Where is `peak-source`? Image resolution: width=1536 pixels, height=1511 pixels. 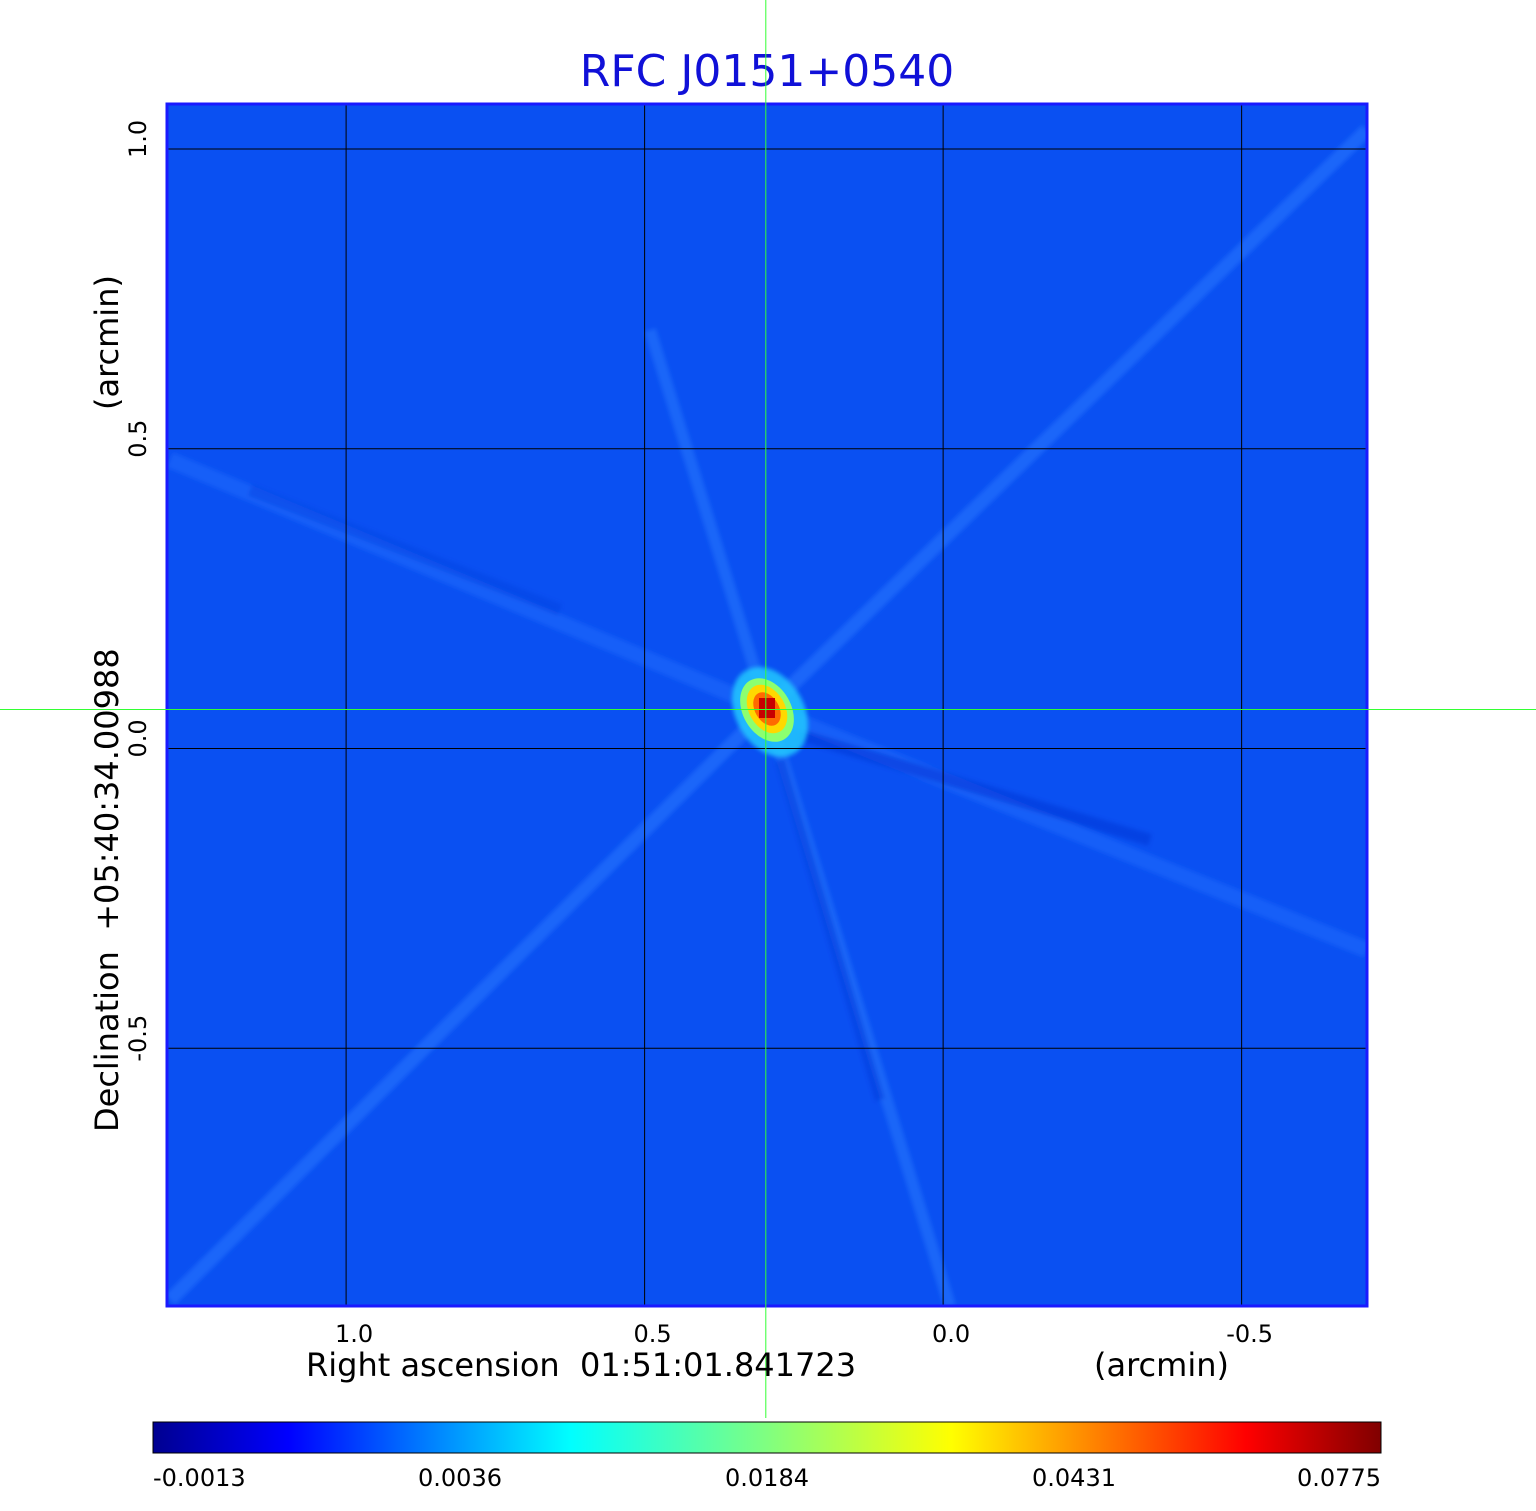
peak-source is located at coordinates (770, 712).